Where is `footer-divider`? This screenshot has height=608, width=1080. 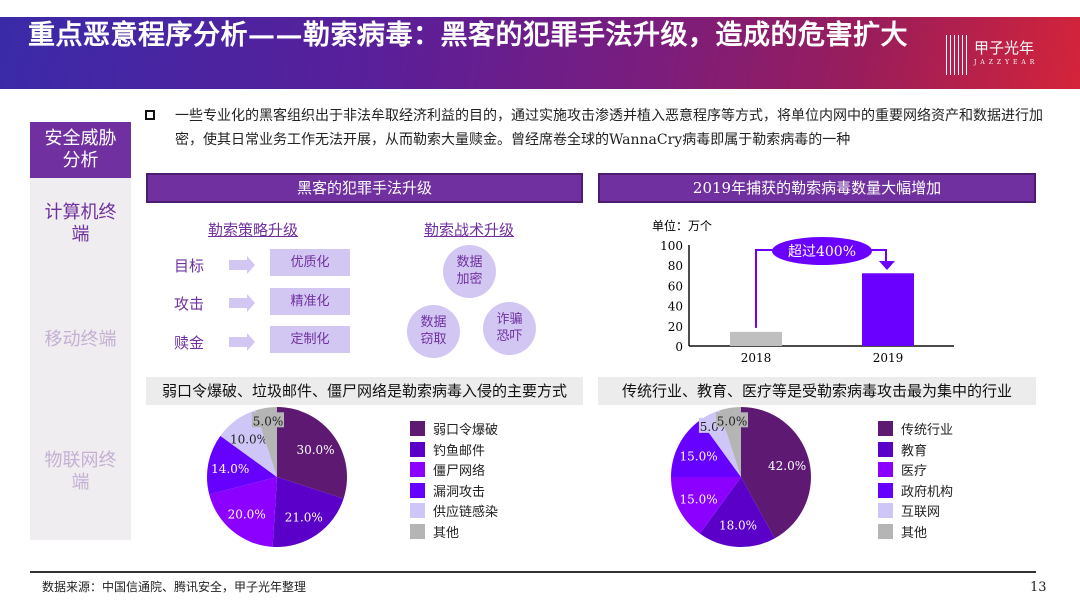
footer-divider is located at coordinates (533, 572).